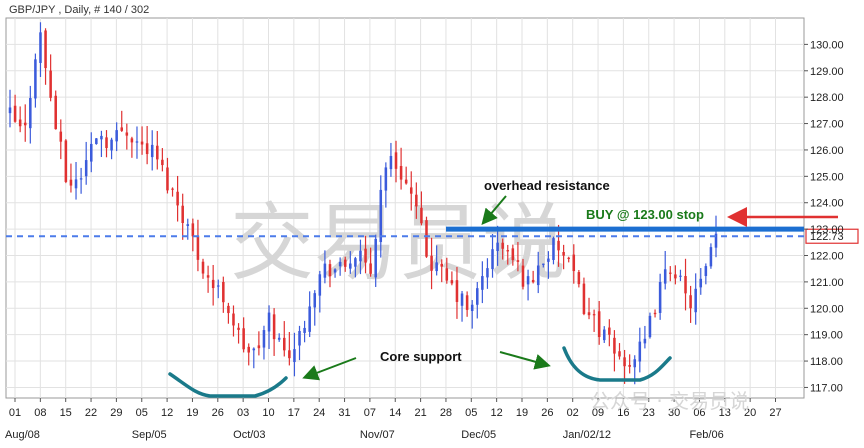 The image size is (864, 448). What do you see at coordinates (421, 356) in the screenshot?
I see `support-label: Core support` at bounding box center [421, 356].